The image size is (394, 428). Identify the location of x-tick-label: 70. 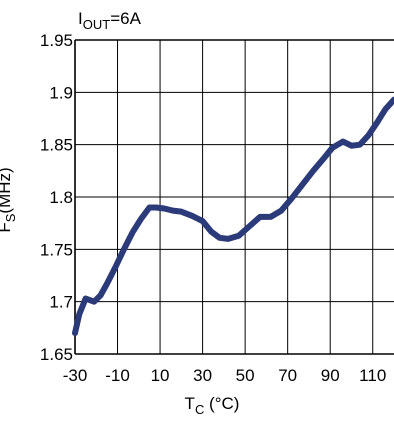
(287, 375).